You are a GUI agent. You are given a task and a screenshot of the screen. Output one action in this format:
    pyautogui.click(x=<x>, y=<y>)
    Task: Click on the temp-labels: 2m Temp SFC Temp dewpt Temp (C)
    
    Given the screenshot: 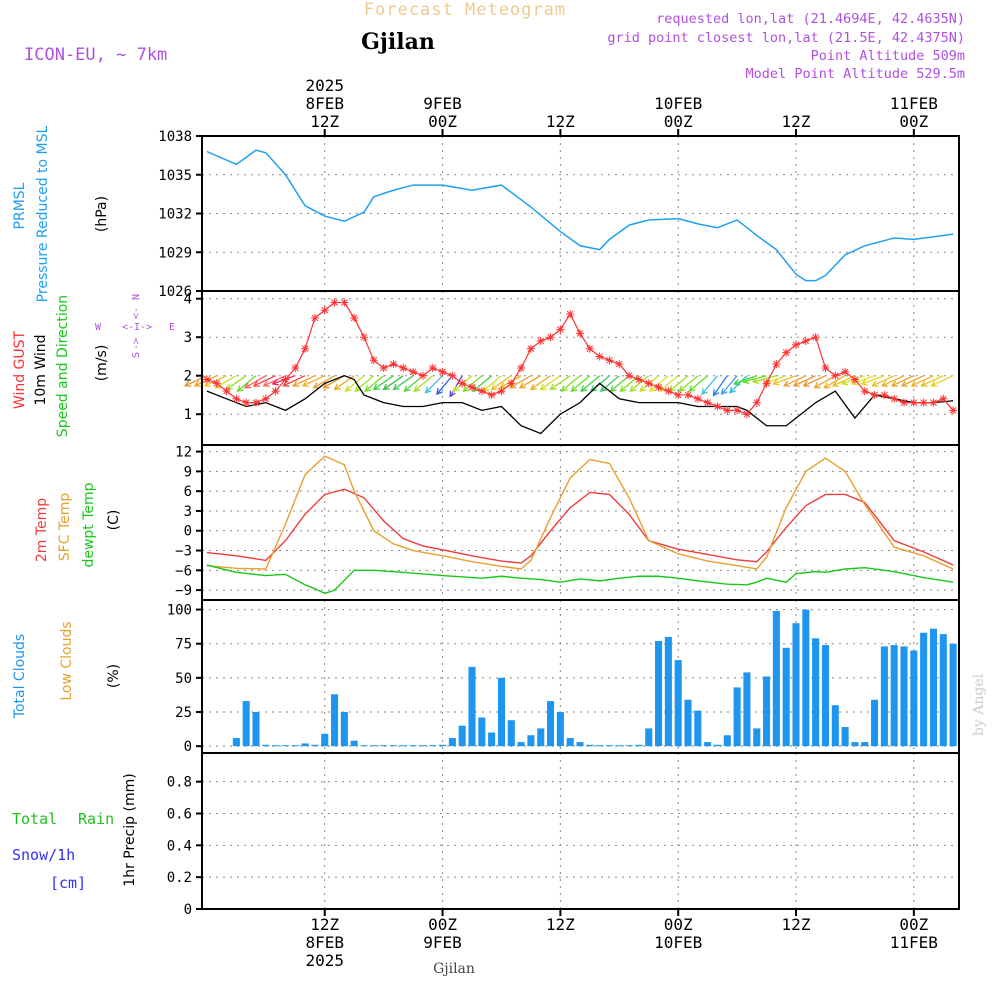 What is the action you would take?
    pyautogui.click(x=78, y=524)
    